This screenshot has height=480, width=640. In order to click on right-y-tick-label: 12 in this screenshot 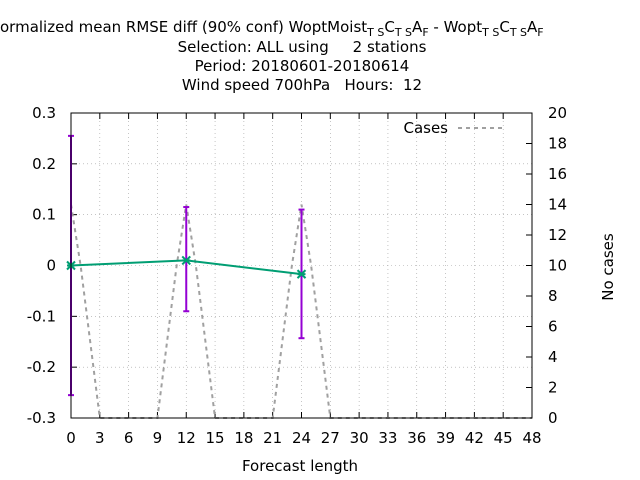, I will do `click(557, 235)`.